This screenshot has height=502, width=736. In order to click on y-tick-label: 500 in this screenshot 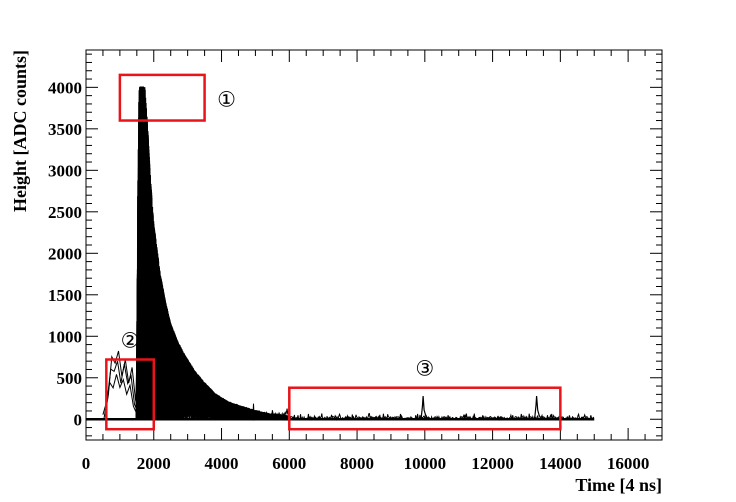, I will do `click(70, 378)`.